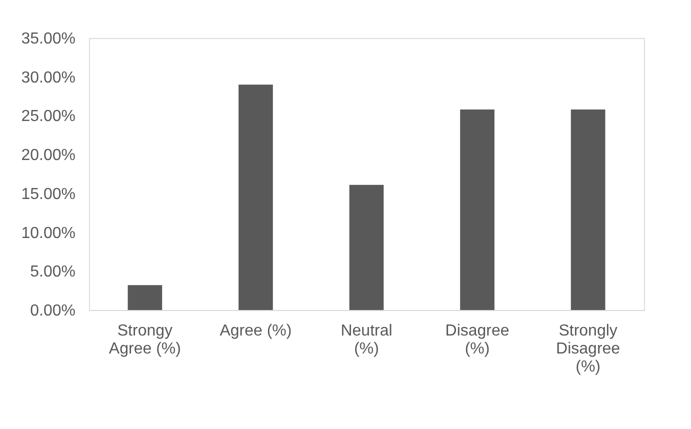  I want to click on y-tick-label: 25.00%, so click(48, 117).